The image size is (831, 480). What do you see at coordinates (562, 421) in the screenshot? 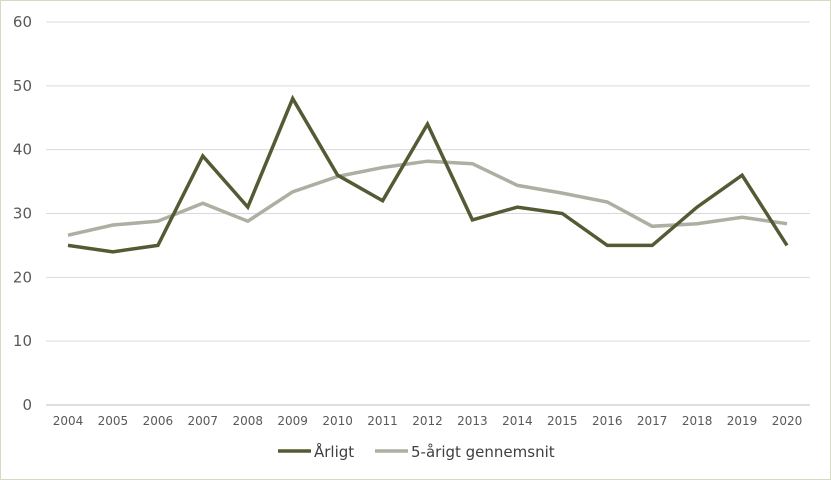
I see `x-tick-label: 2015` at bounding box center [562, 421].